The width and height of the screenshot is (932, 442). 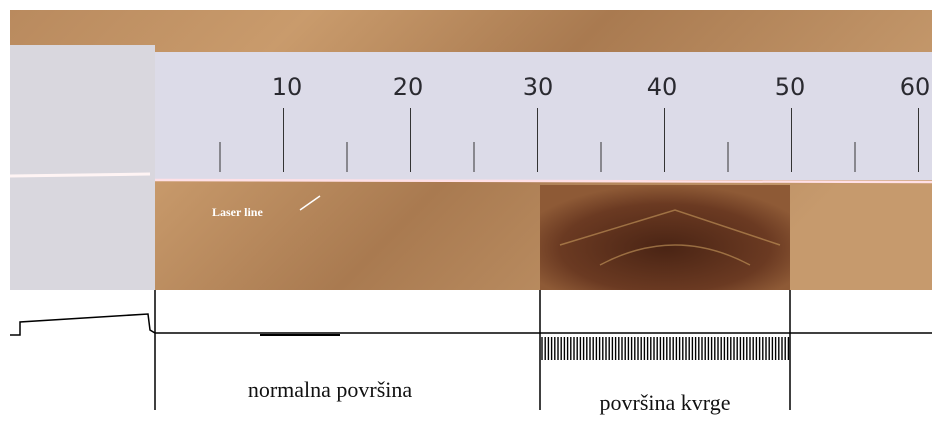 I want to click on knot, so click(x=665, y=237).